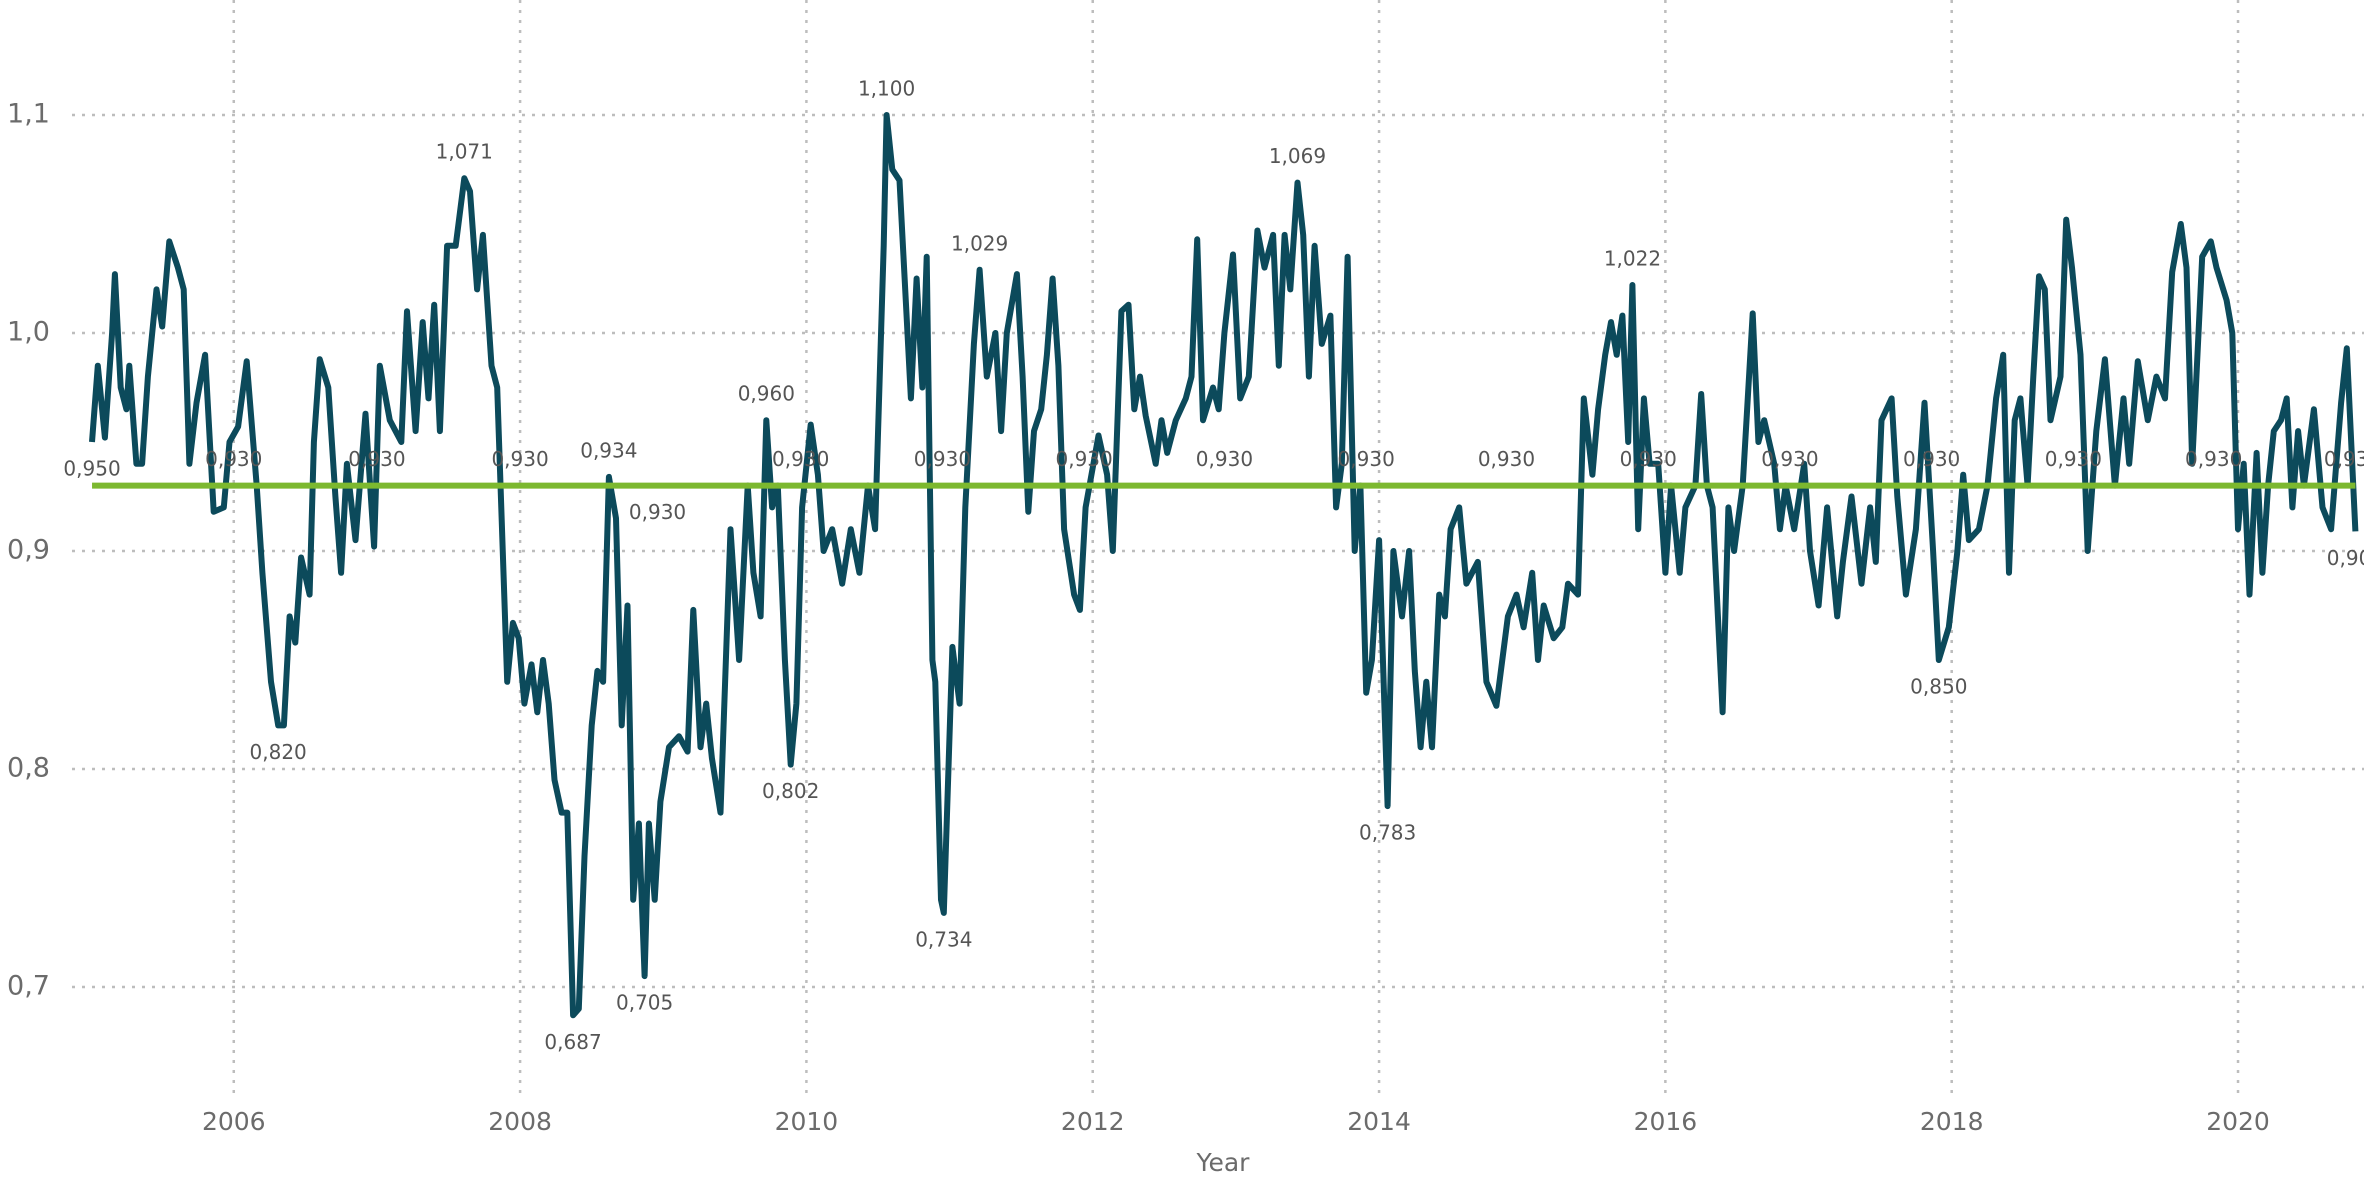 The image size is (2364, 1179). Describe the element at coordinates (1379, 1121) in the screenshot. I see `x-tick-label: 2014` at that location.